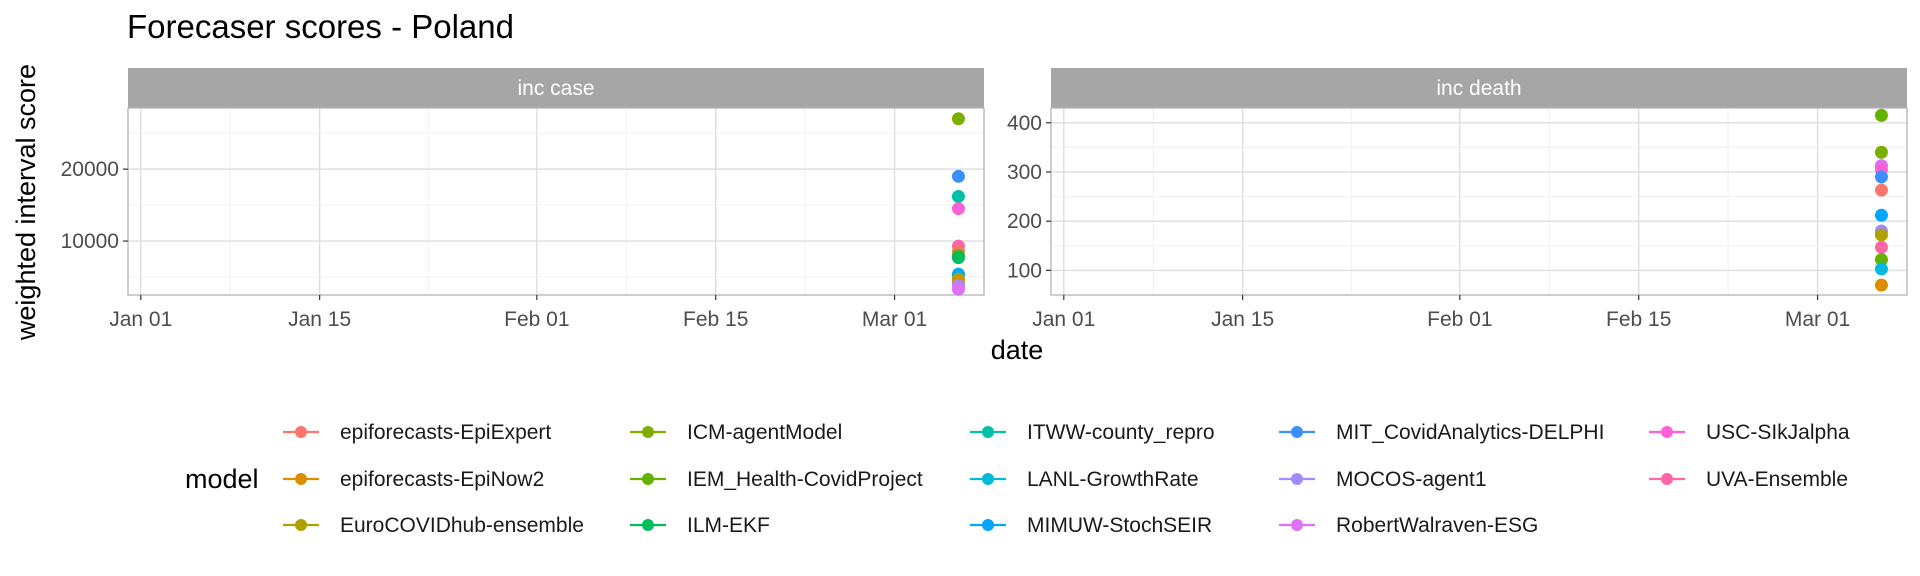 The height and width of the screenshot is (576, 1920). I want to click on legend-item: ITWW-county_repro, so click(1092, 432).